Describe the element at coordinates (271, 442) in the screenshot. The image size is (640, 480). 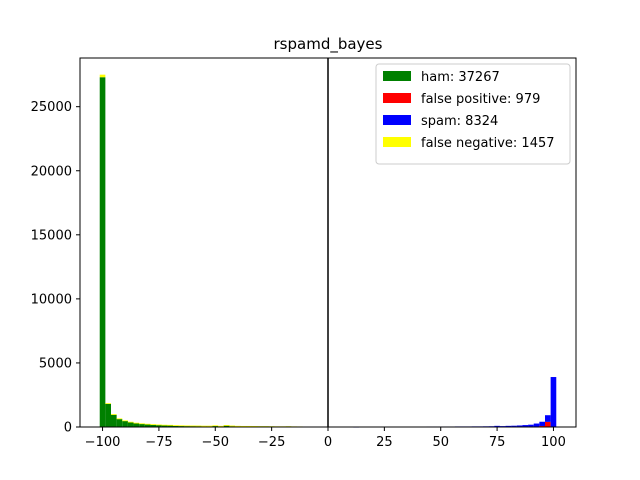
I see `x-tick-label-3: −25` at that location.